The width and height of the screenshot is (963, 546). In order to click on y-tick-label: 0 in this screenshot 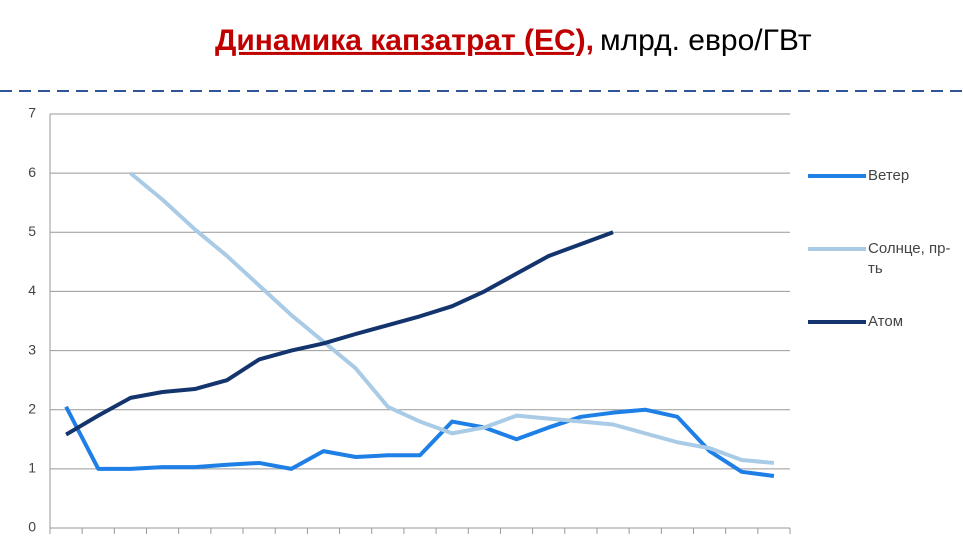, I will do `click(32, 527)`.